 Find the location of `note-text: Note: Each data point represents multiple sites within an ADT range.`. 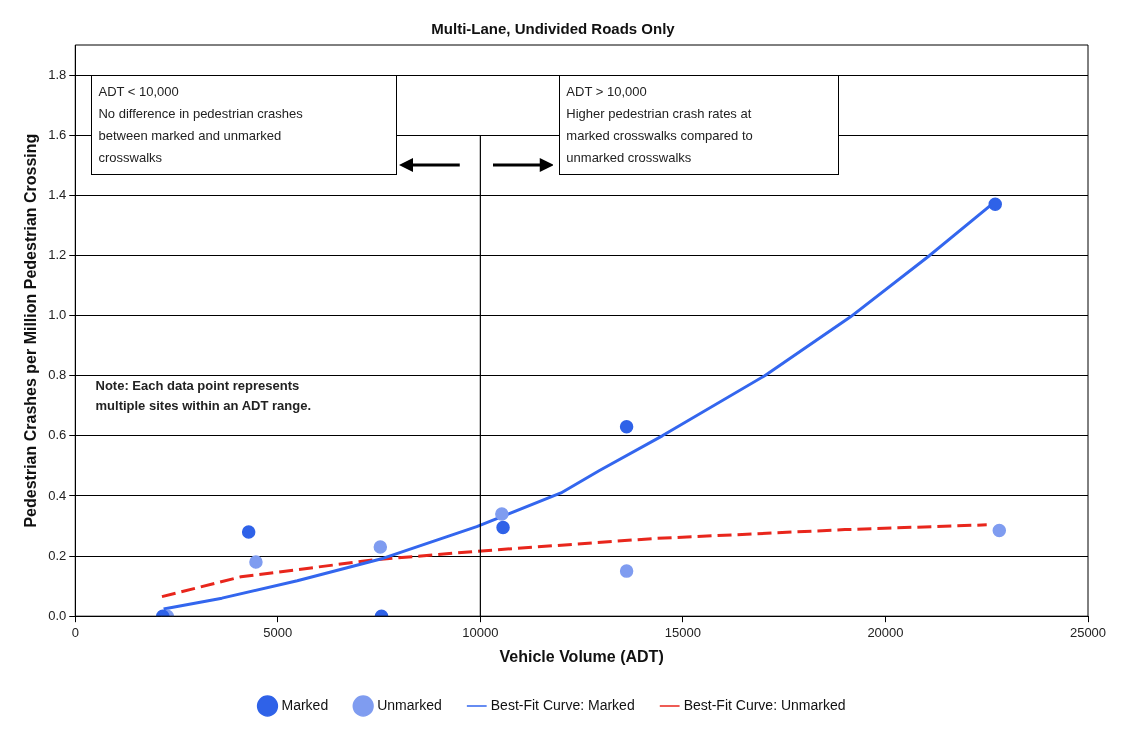

note-text: Note: Each data point represents multiple sites within an ADT range. is located at coordinates (203, 395).